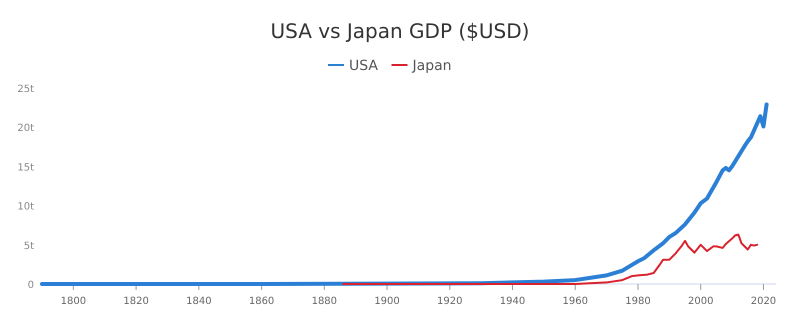  I want to click on y-tick-label: 15t, so click(25, 168).